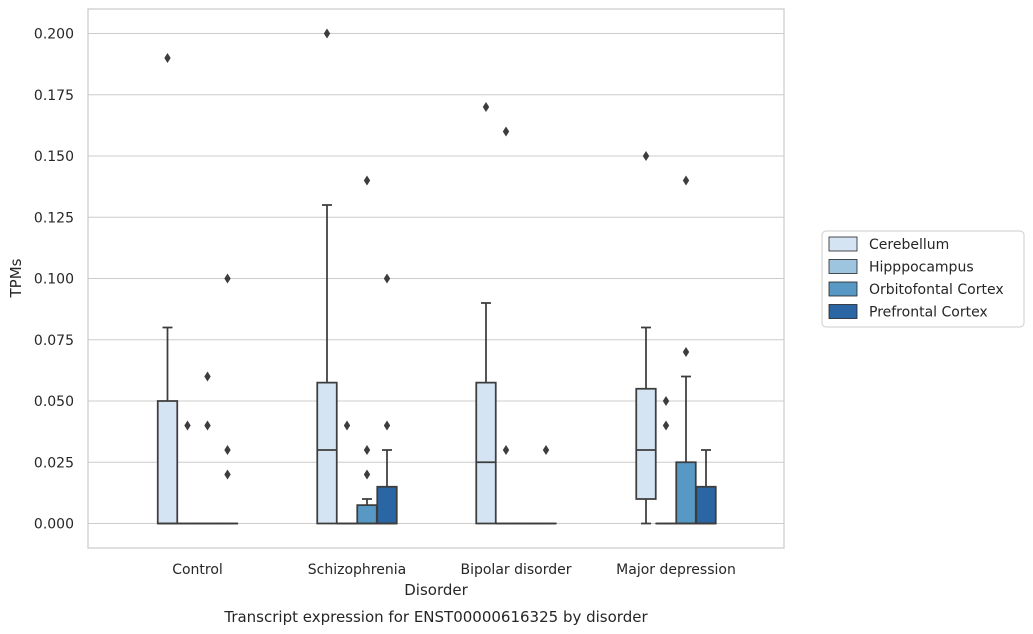 The image size is (1033, 634). I want to click on y-axis-title: TPMs, so click(16, 278).